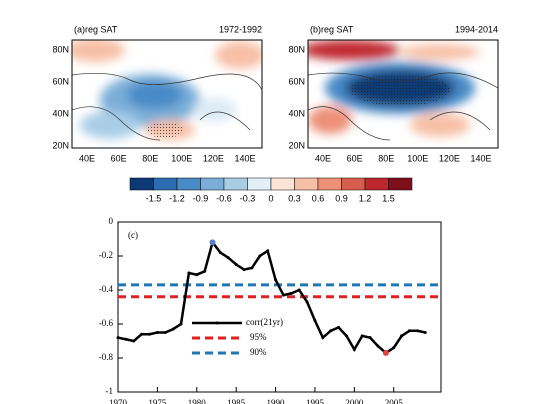  Describe the element at coordinates (60, 81) in the screenshot. I see `lat-label: 60N` at that location.